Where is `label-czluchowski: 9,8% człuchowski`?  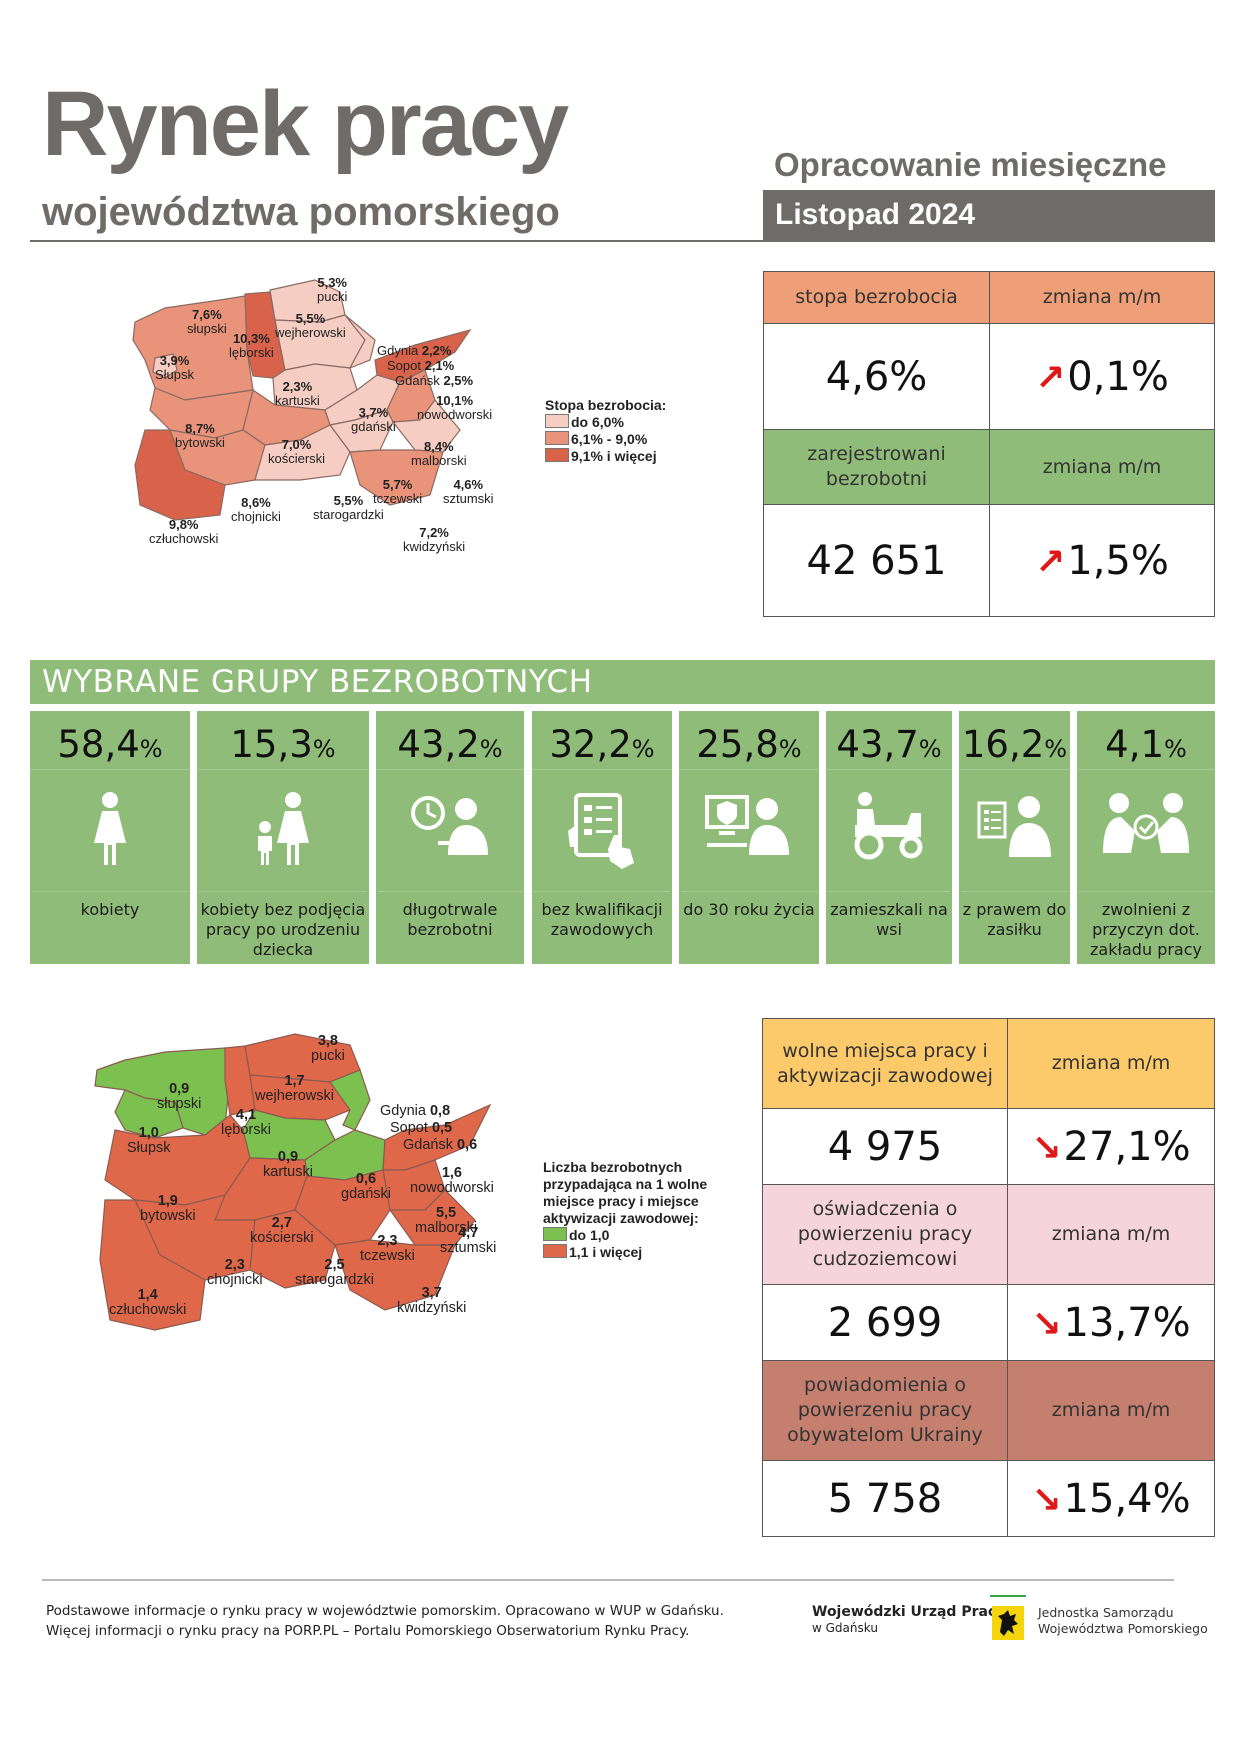
label-czluchowski: 9,8% człuchowski is located at coordinates (184, 531).